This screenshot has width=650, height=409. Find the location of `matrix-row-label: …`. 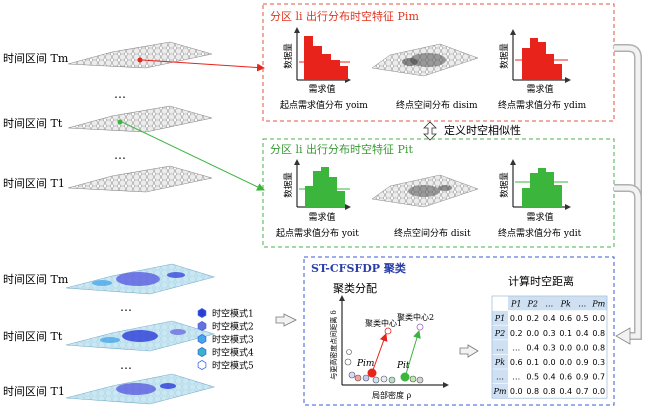

matrix-row-label: … is located at coordinates (500, 377).